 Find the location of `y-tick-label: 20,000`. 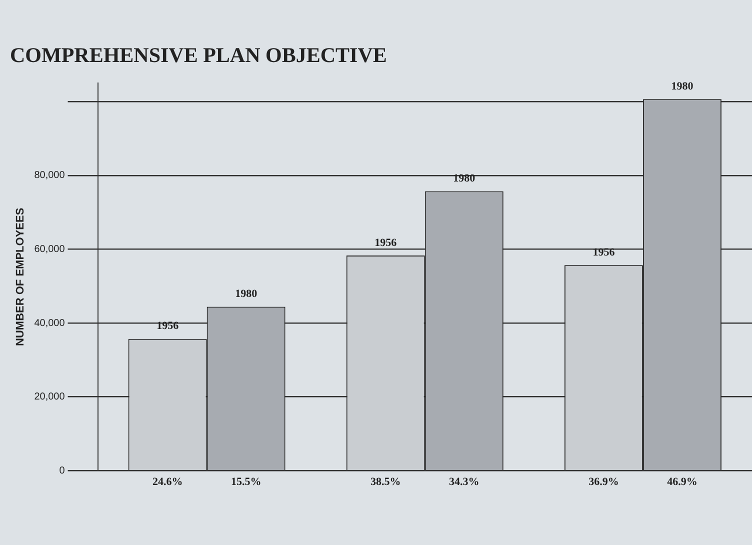

y-tick-label: 20,000 is located at coordinates (50, 397).